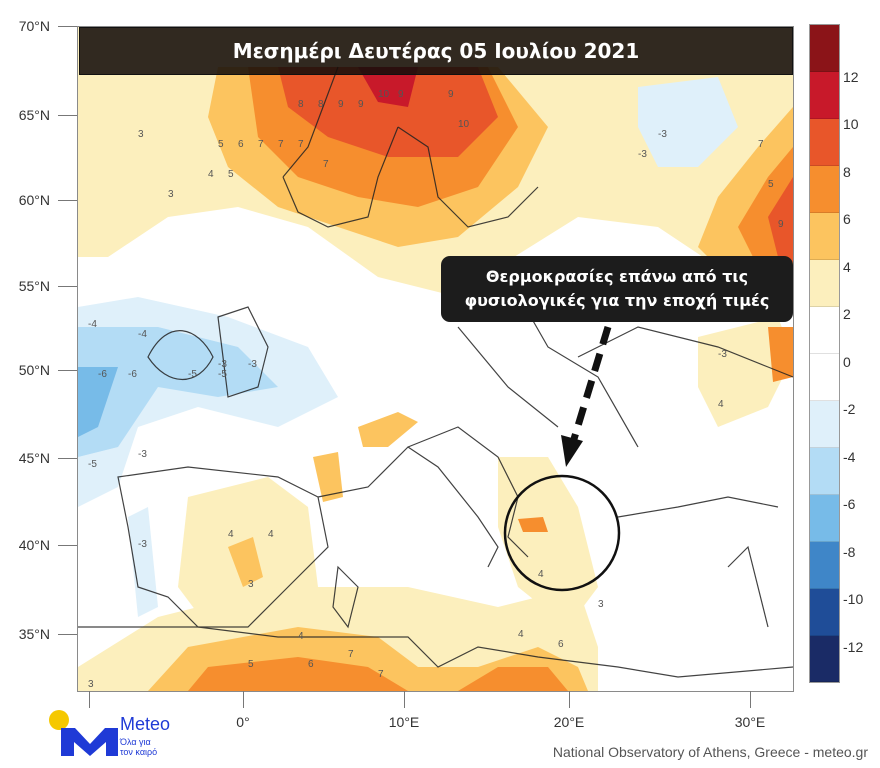  What do you see at coordinates (851, 124) in the screenshot?
I see `colorbar-label: 10` at bounding box center [851, 124].